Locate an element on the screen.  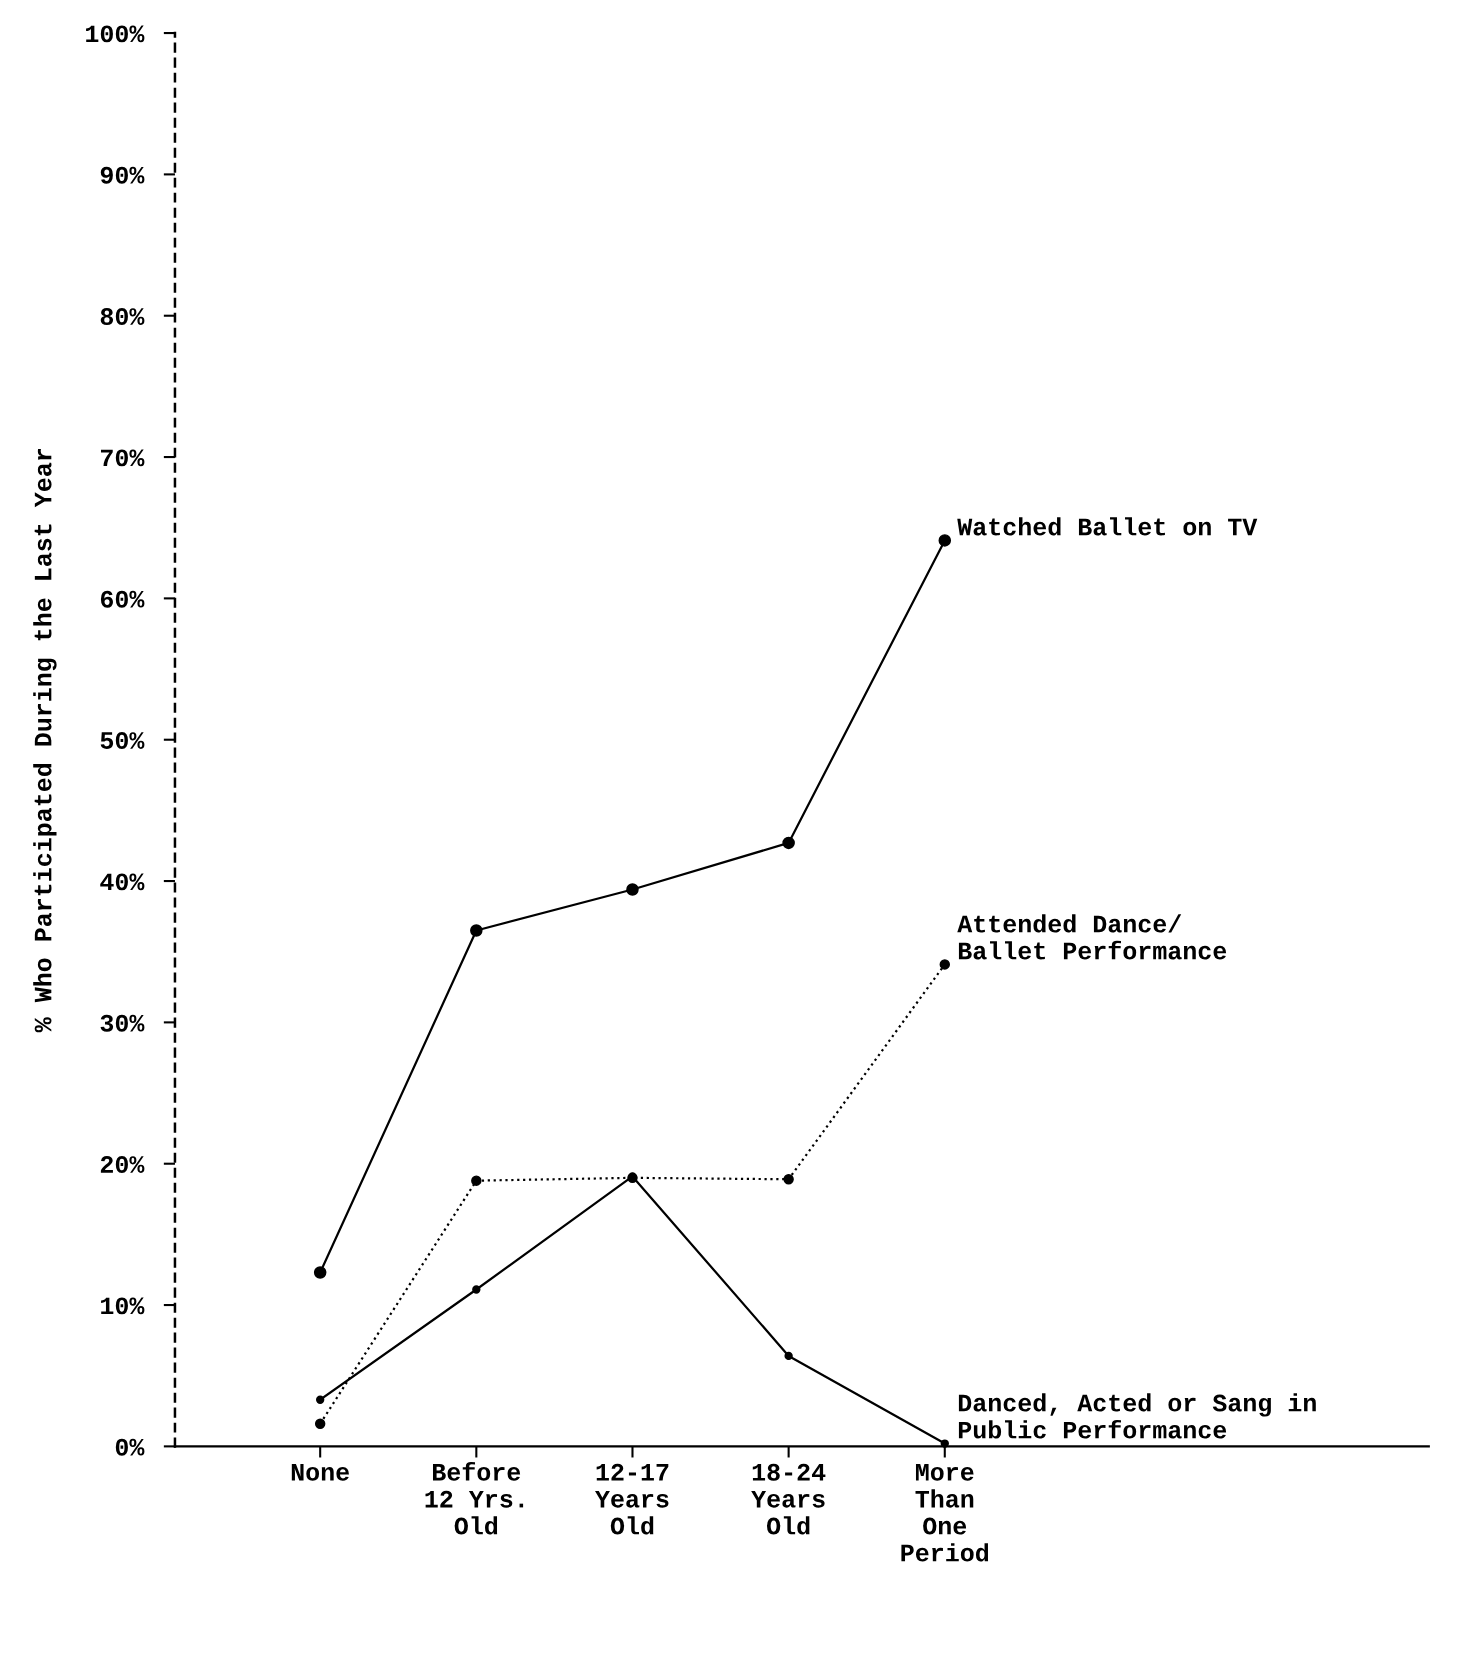
x-tick-label: More Than One Period is located at coordinates (945, 1513).